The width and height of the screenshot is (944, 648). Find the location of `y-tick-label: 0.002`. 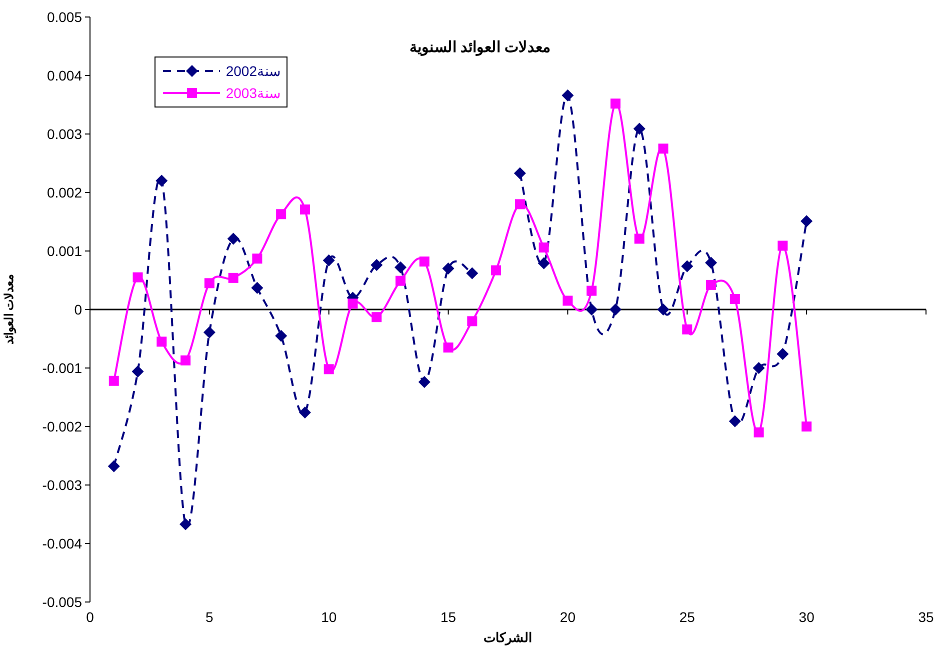

y-tick-label: 0.002 is located at coordinates (64, 192).